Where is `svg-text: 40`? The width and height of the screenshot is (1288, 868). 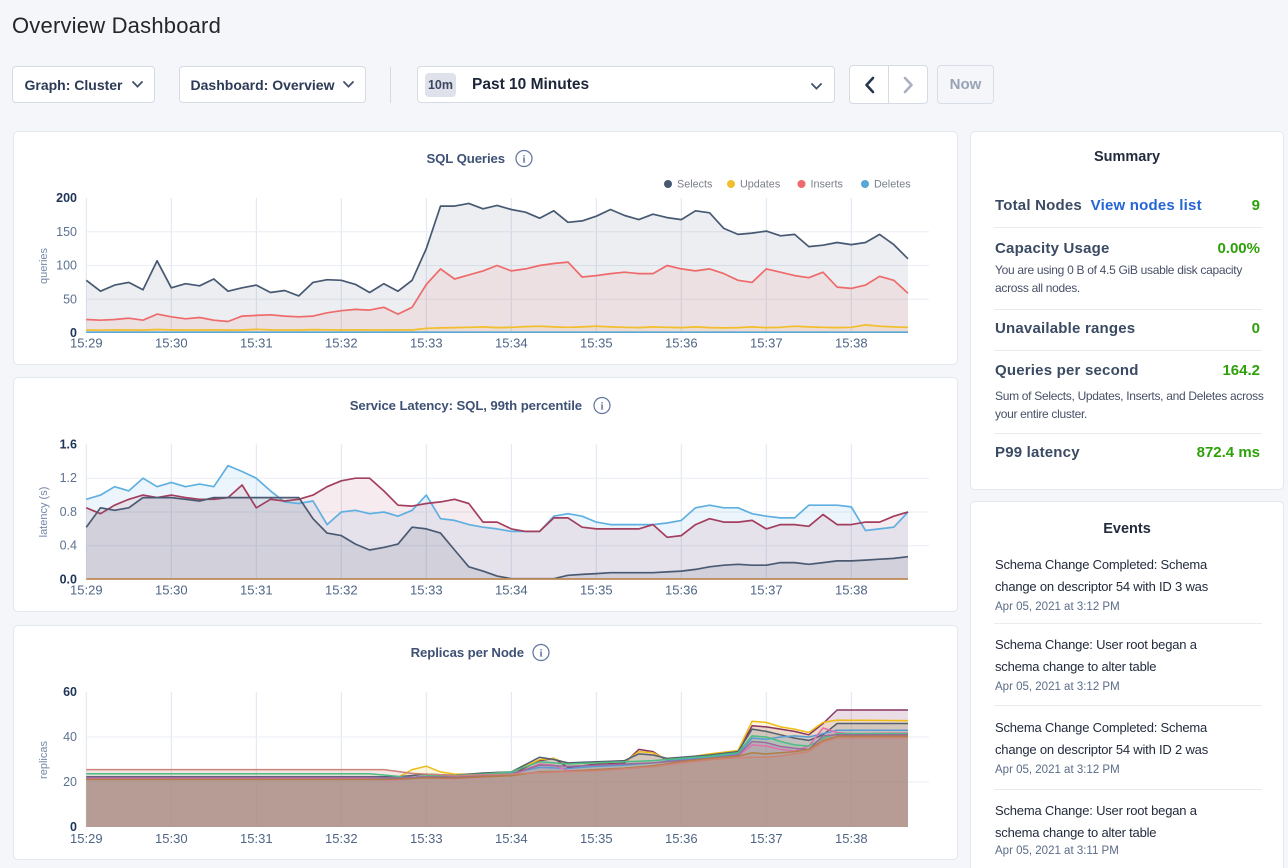
svg-text: 40 is located at coordinates (70, 737).